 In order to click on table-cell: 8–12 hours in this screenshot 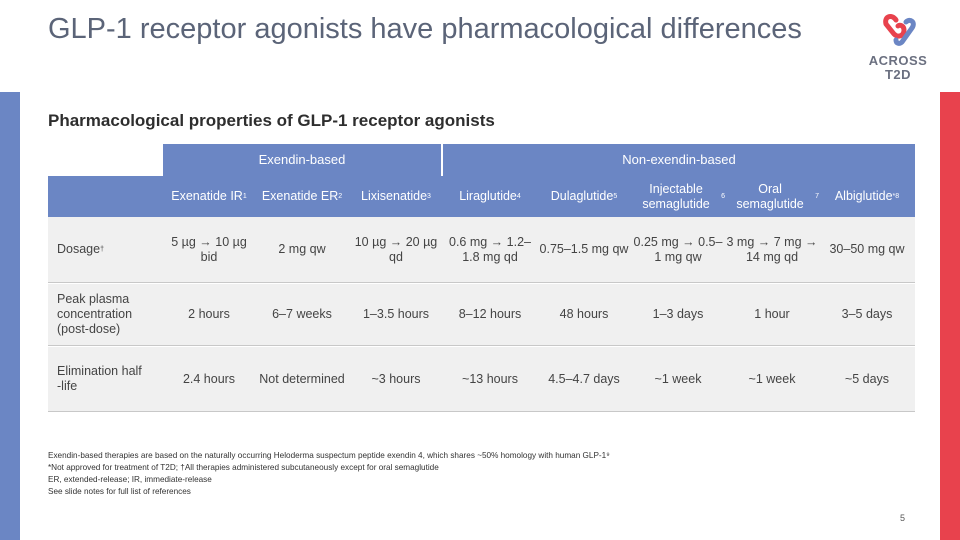, I will do `click(490, 314)`.